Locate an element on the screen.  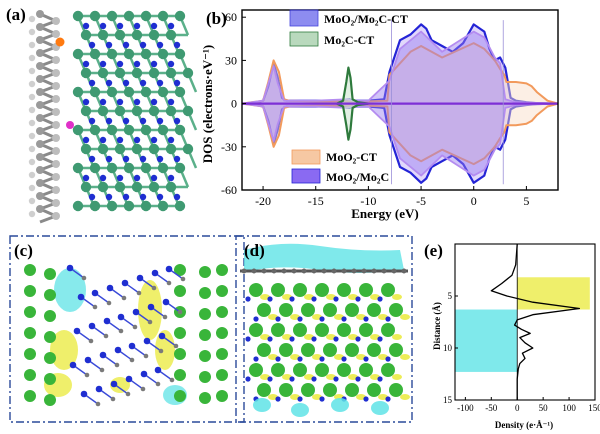
density-y-axis-title: Distance (Å) is located at coordinates (437, 326).